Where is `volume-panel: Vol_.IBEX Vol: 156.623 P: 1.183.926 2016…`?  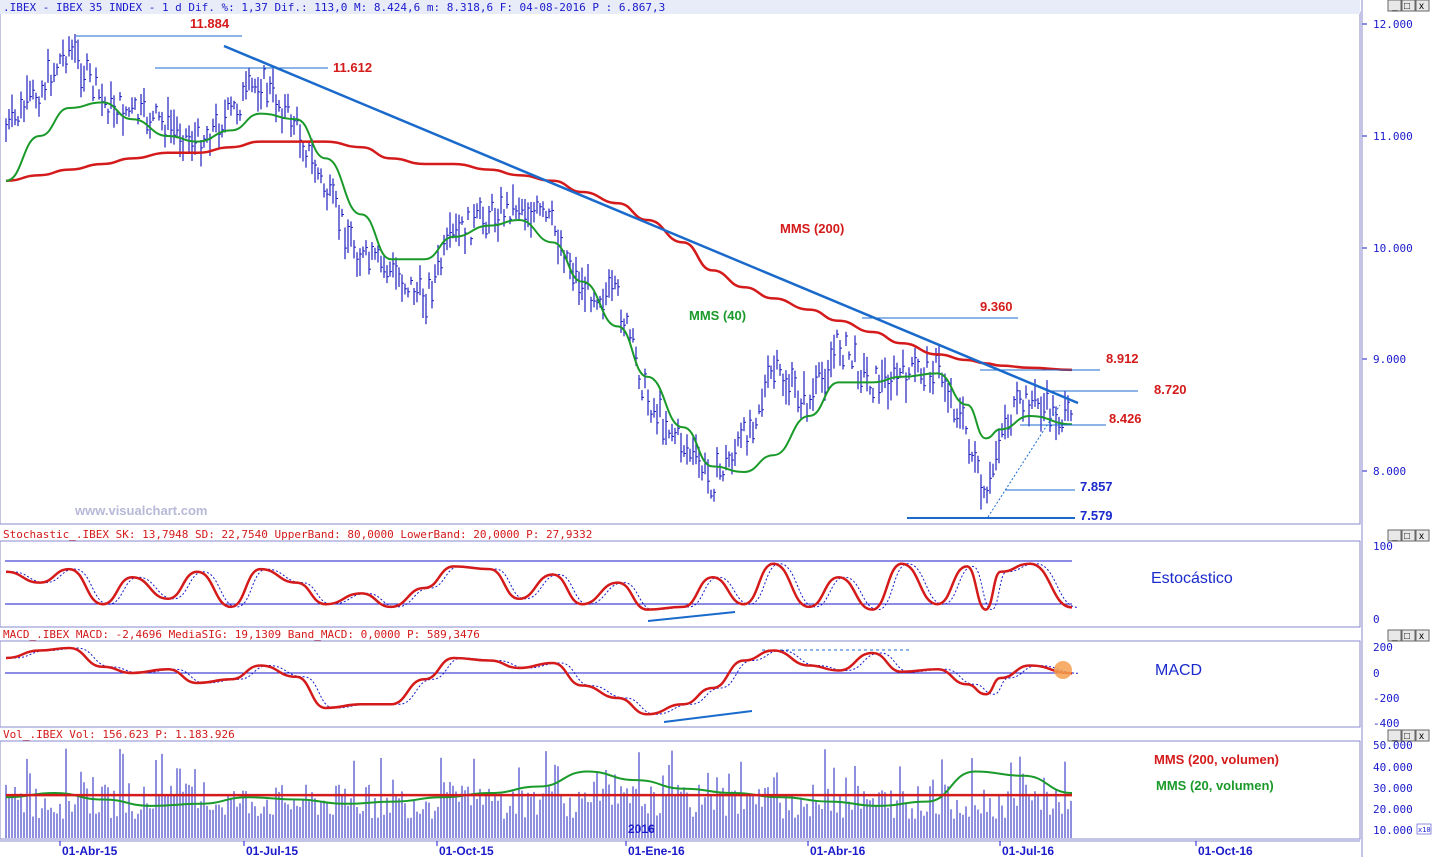 volume-panel: Vol_.IBEX Vol: 156.623 P: 1.183.926 2016… is located at coordinates (717, 783).